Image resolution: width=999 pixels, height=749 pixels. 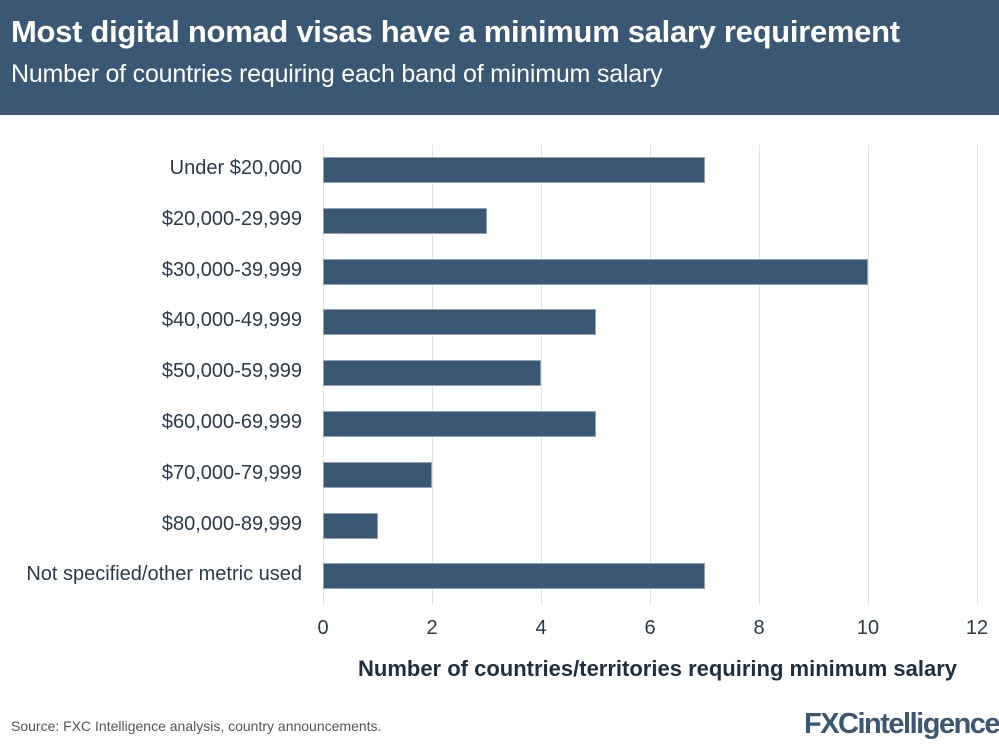 I want to click on x-tick-label: 10, so click(x=868, y=628).